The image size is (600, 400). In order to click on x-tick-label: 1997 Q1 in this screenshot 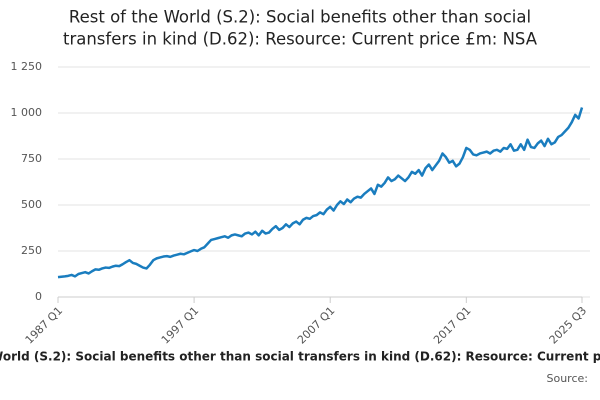, I will do `click(180, 325)`.